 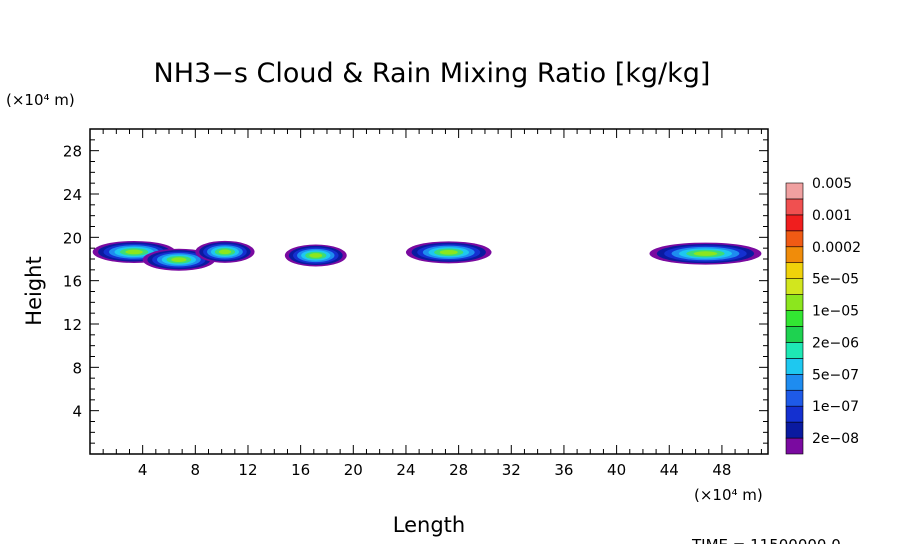 What do you see at coordinates (832, 216) in the screenshot?
I see `colorbar-label: 0.001` at bounding box center [832, 216].